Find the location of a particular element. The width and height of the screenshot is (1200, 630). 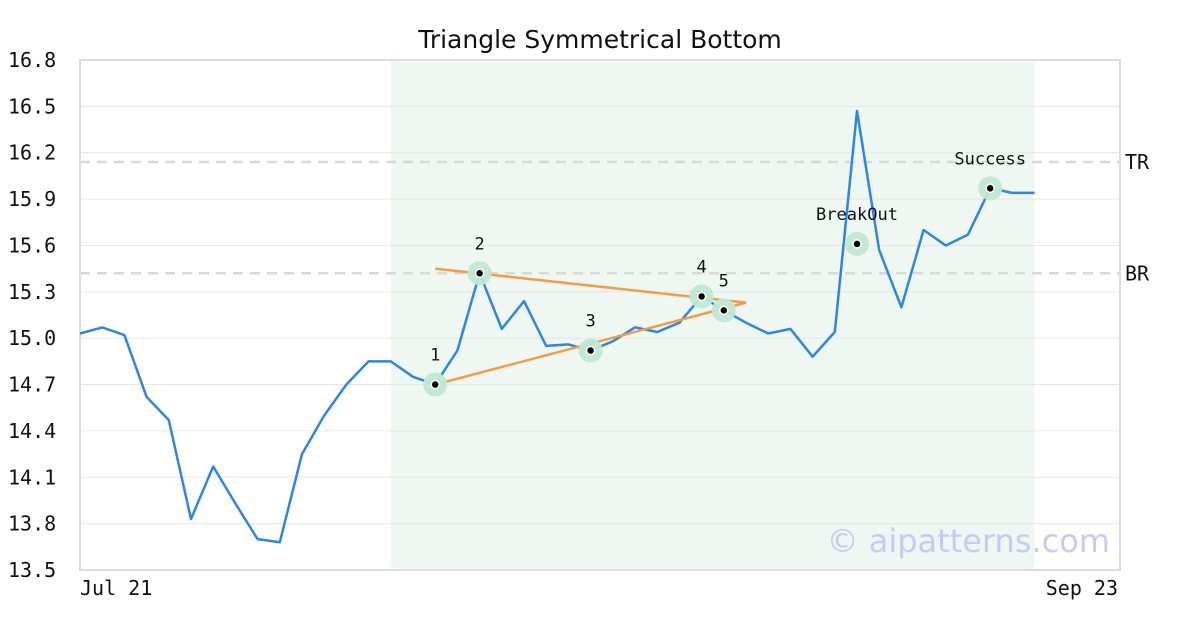

marker-label: BreakOut is located at coordinates (857, 215).